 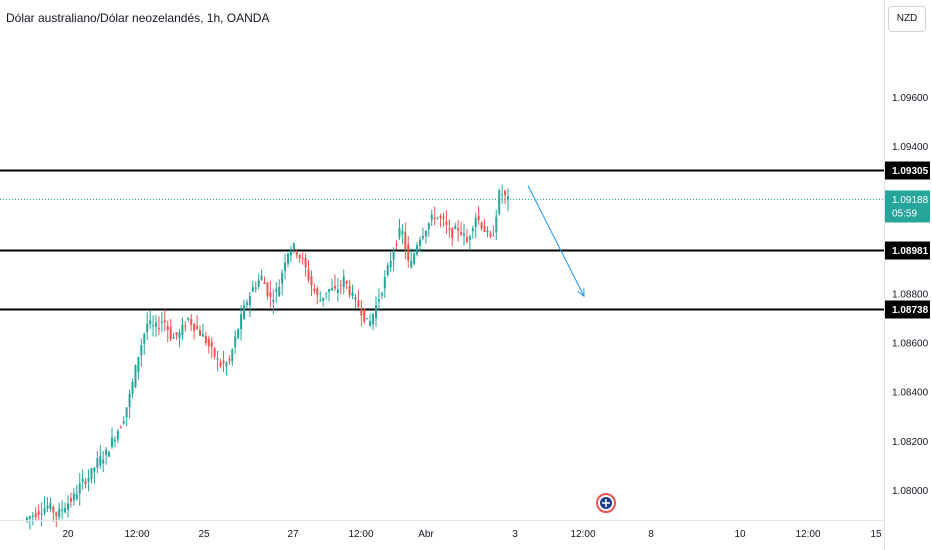 I want to click on x-tick-label: 15, so click(x=876, y=534).